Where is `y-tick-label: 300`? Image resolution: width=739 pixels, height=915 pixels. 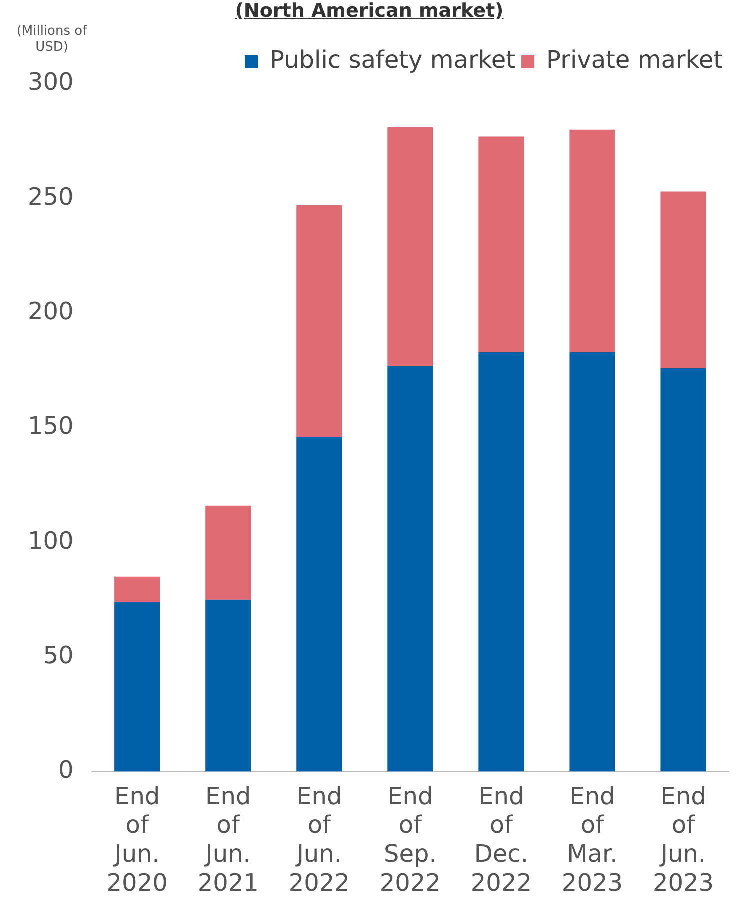
y-tick-label: 300 is located at coordinates (51, 82).